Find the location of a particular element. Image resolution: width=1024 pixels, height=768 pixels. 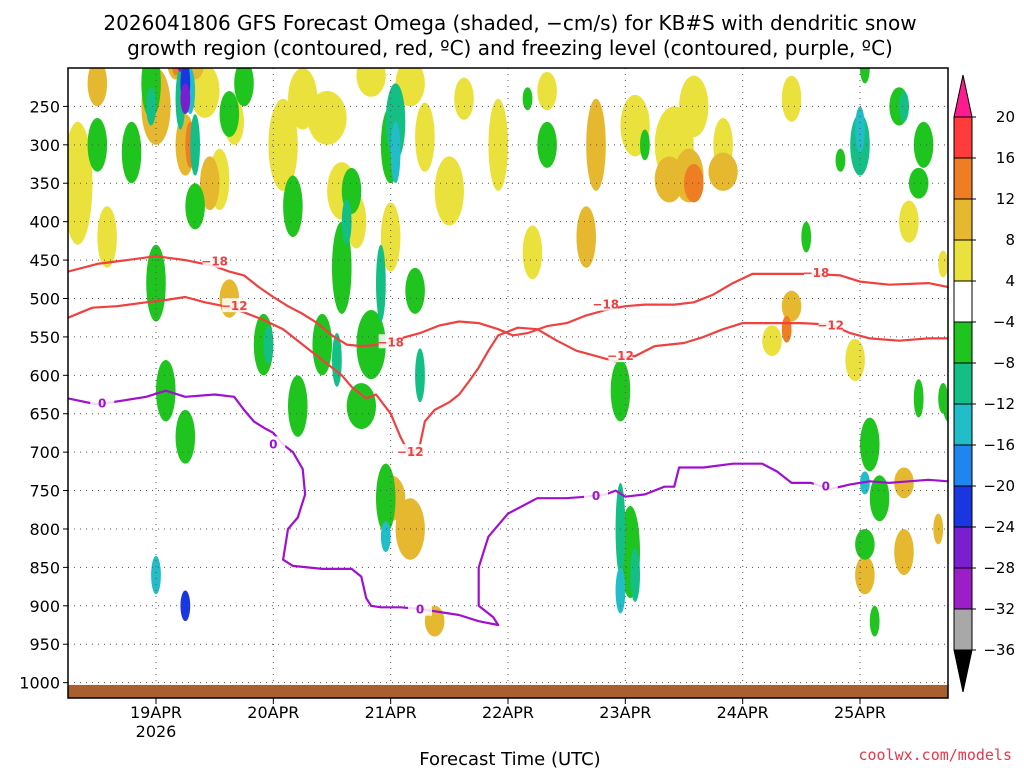

x-axis-label: Forecast Time (UTC) is located at coordinates (509, 758).